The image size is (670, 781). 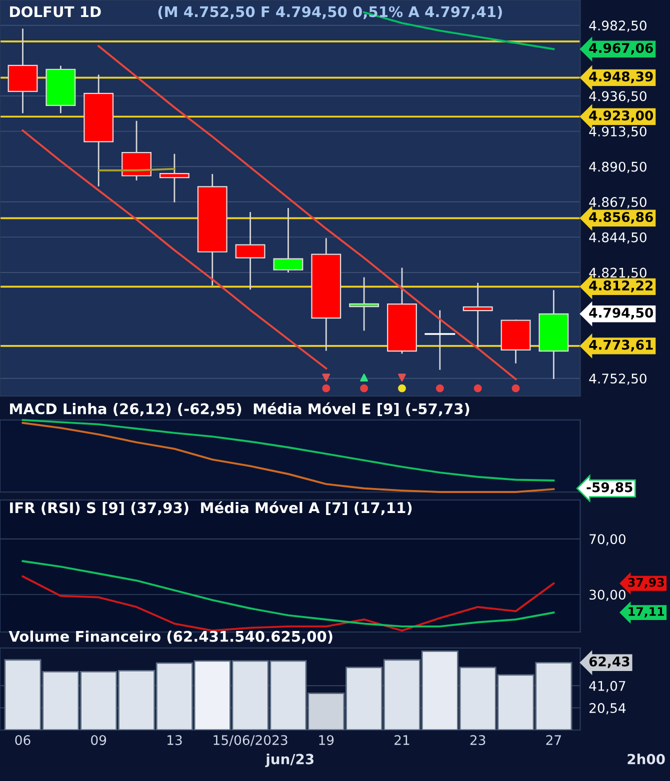 What do you see at coordinates (621, 78) in the screenshot?
I see `ref-line-label: 4.948,39` at bounding box center [621, 78].